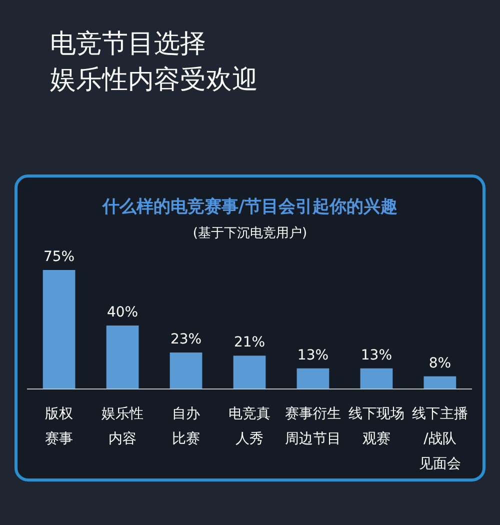  Describe the element at coordinates (154, 62) in the screenshot. I see `chart-title: 电竞节目选择娱乐性内容受欢迎` at that location.